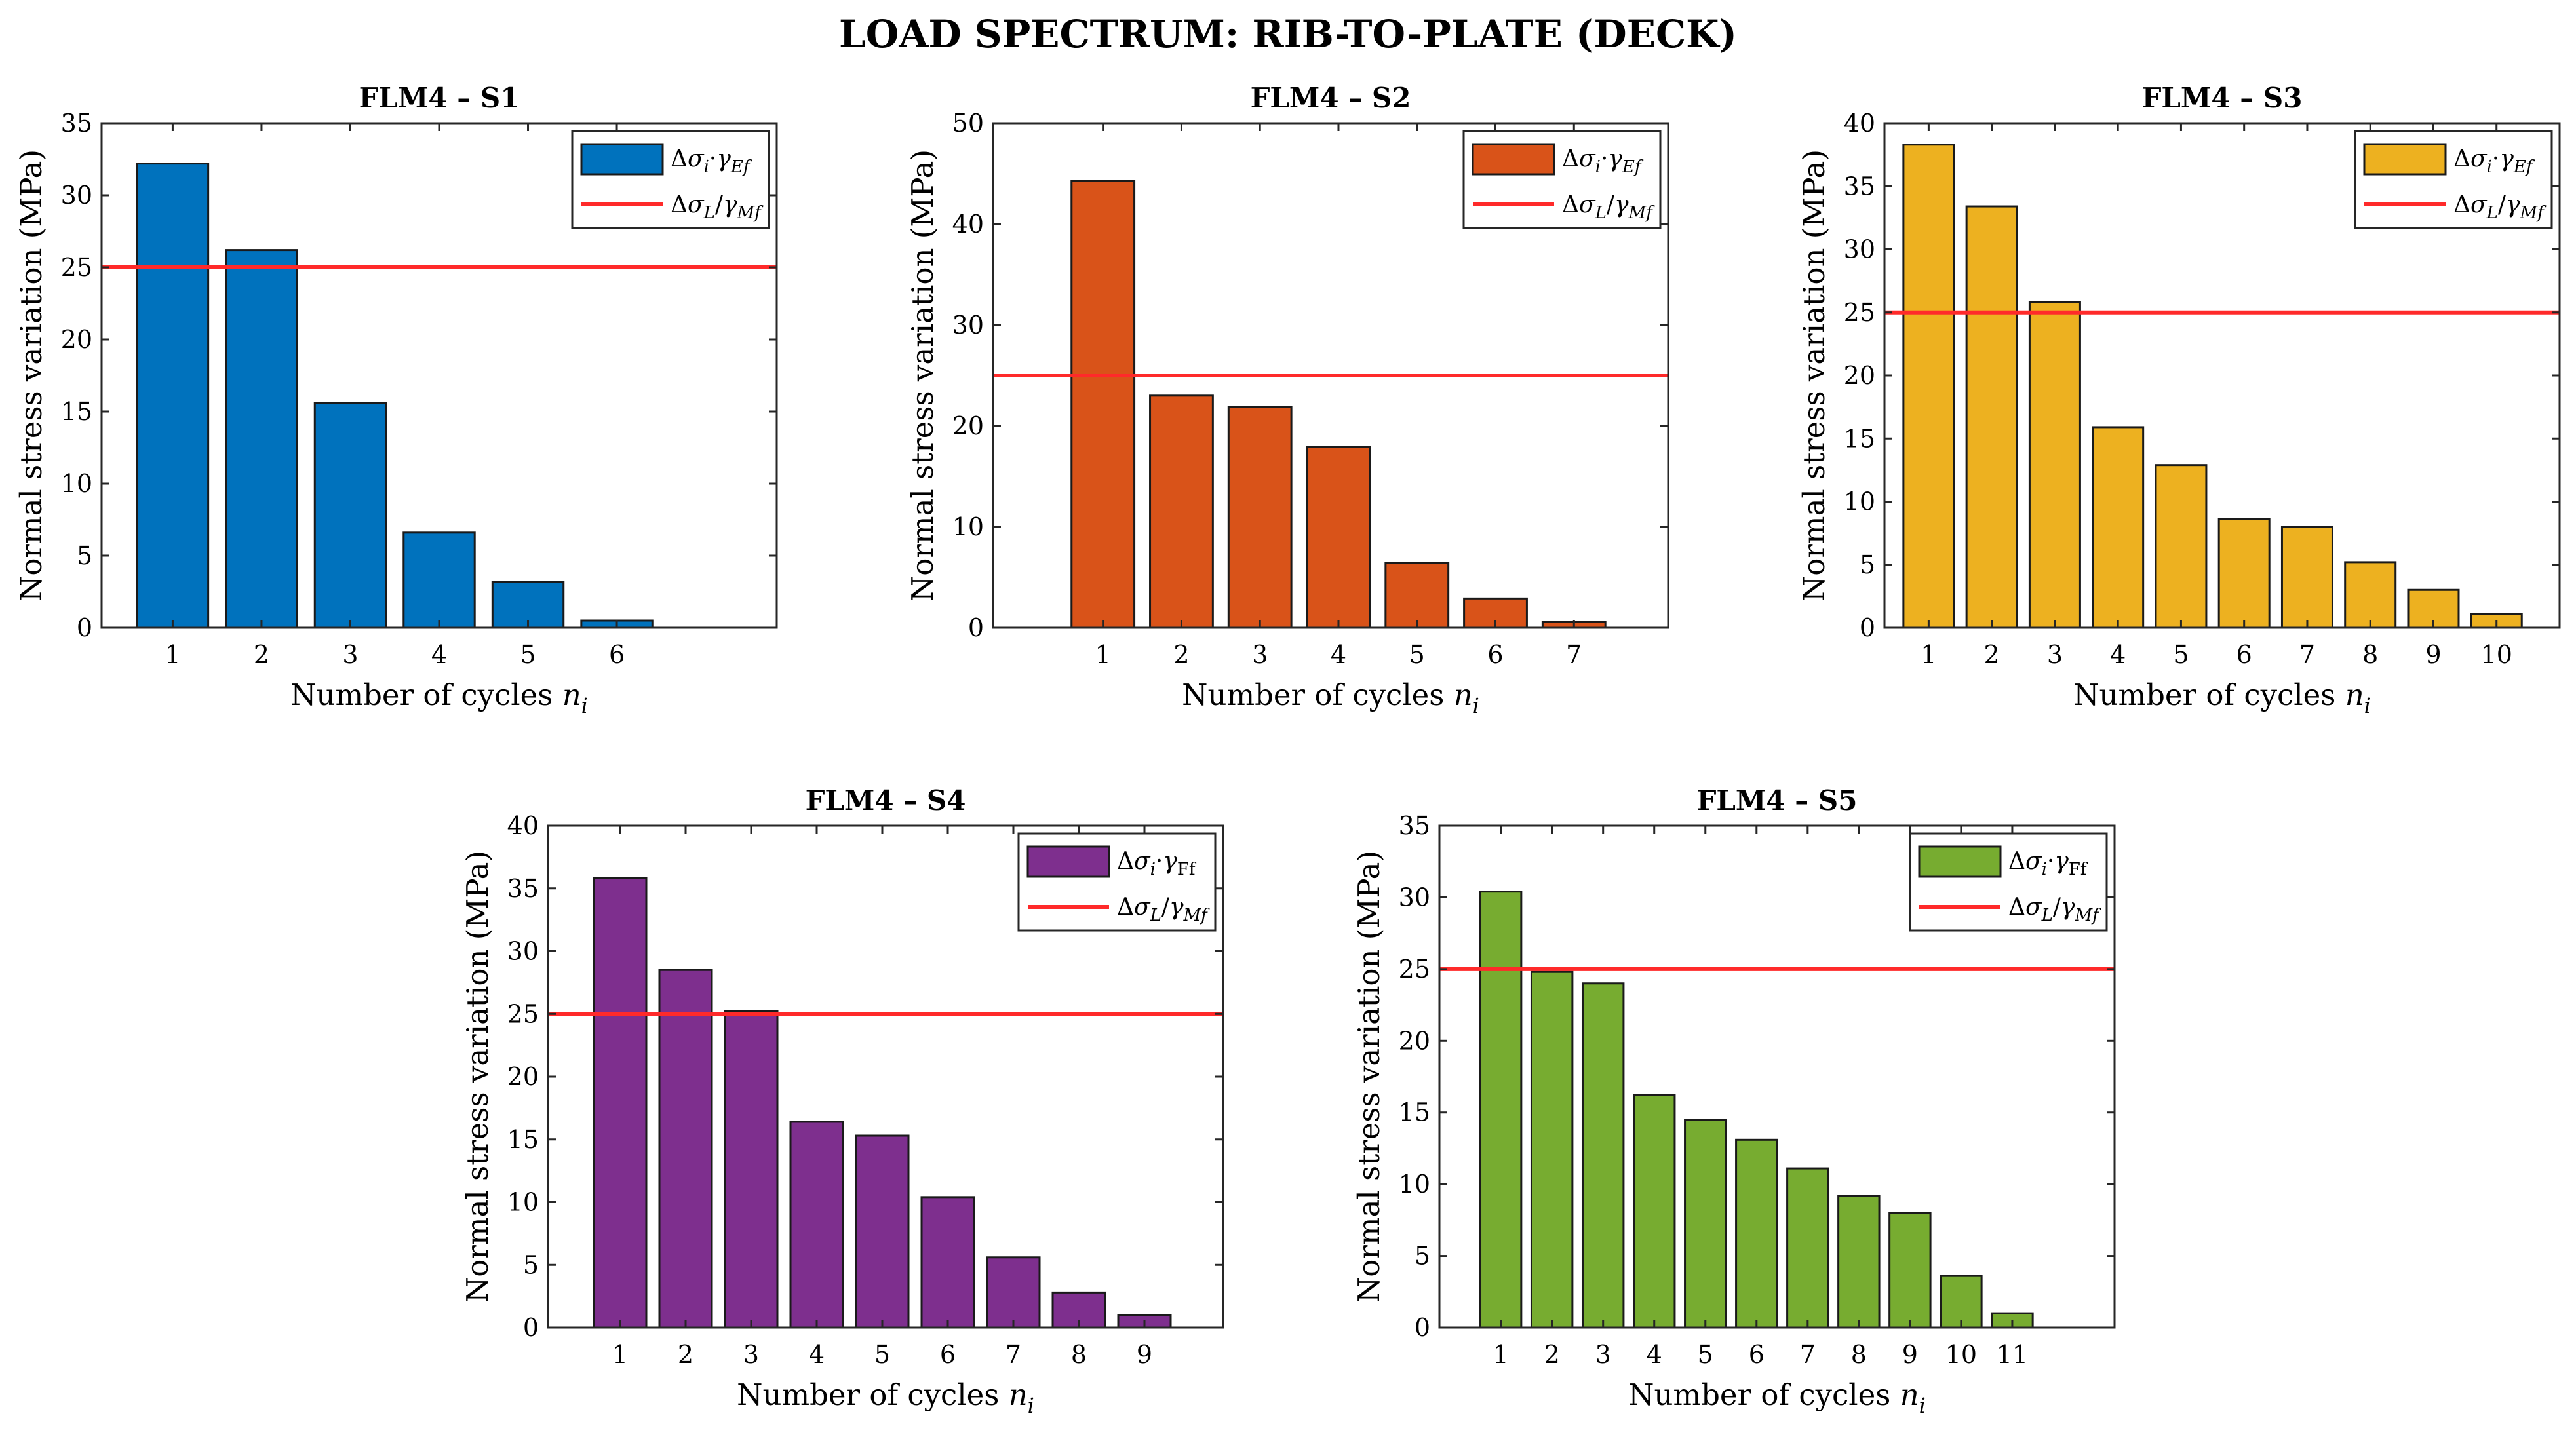 The image size is (2576, 1439). What do you see at coordinates (711, 161) in the screenshot?
I see `chart-1-legend-bar-label: Δσi·γEf` at bounding box center [711, 161].